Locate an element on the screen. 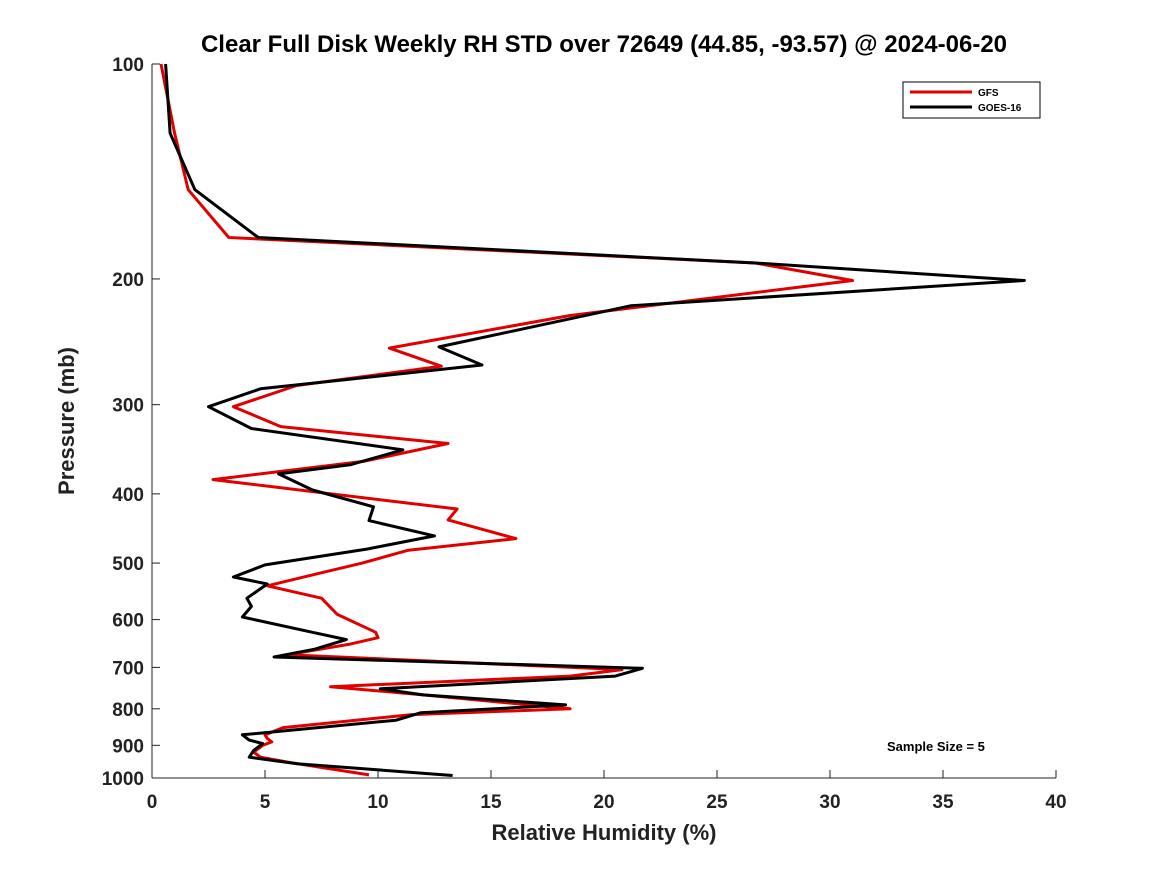  y-tick-label: 600 is located at coordinates (128, 621).